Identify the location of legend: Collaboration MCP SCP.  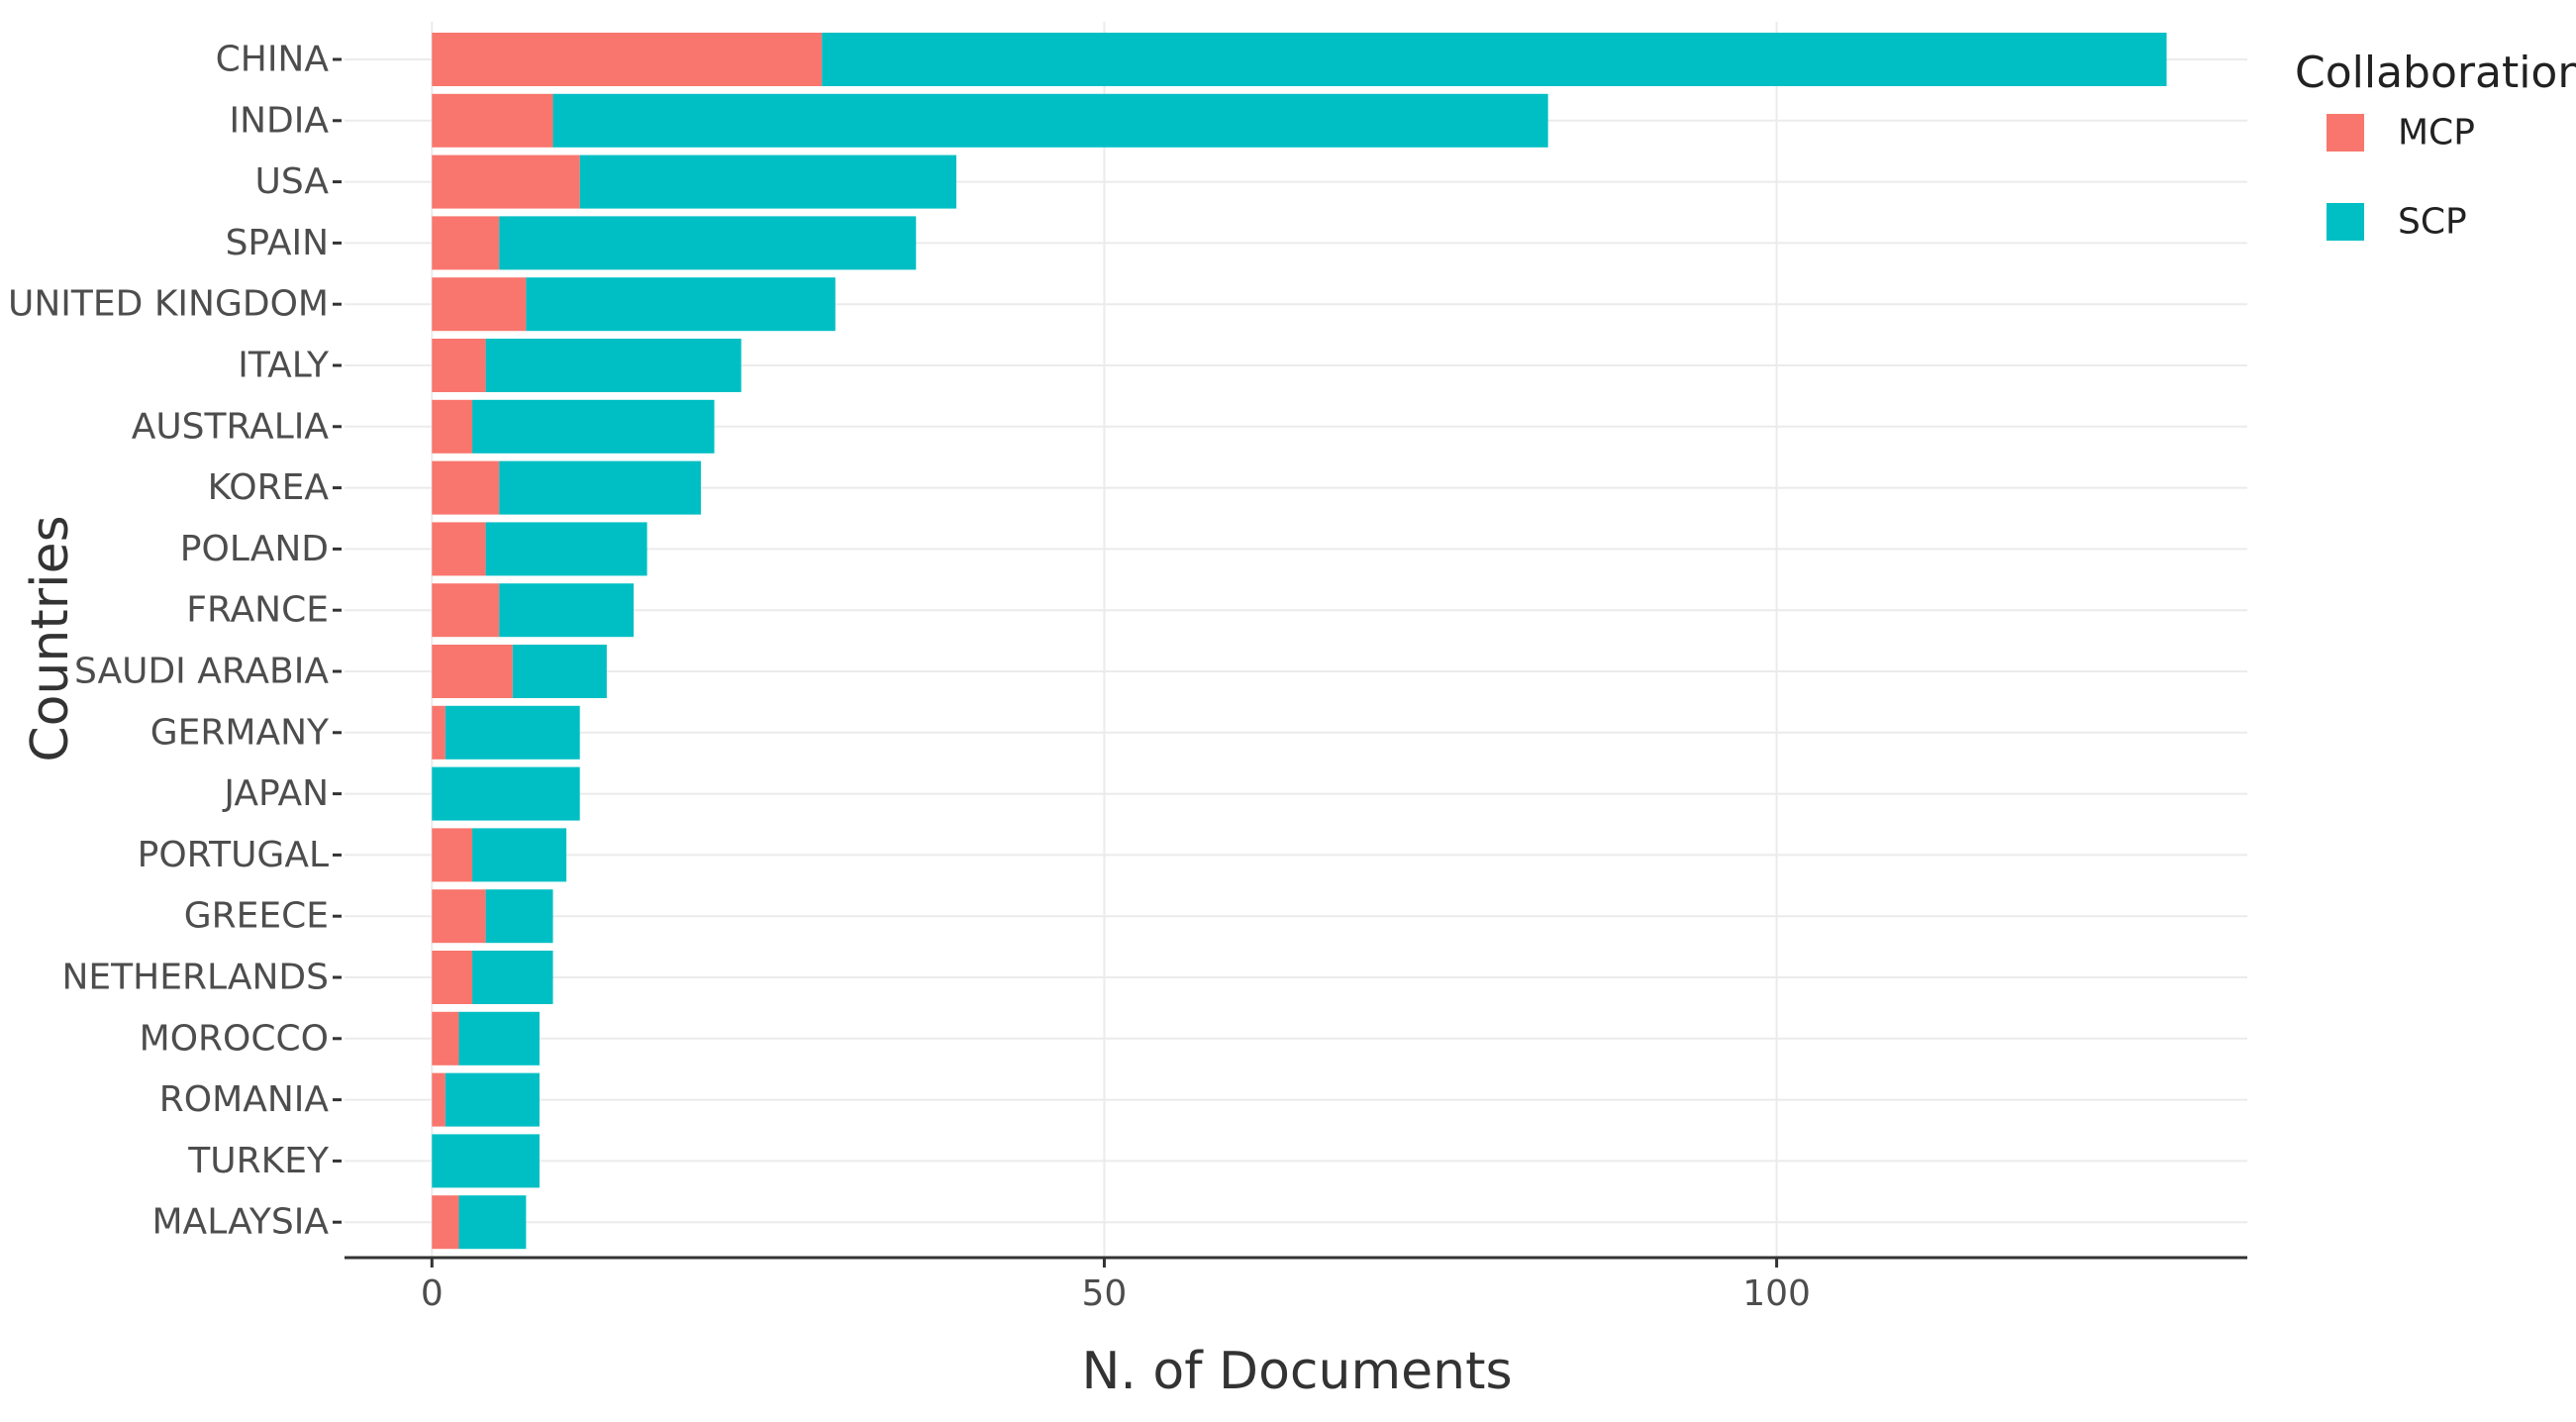
(2435, 145).